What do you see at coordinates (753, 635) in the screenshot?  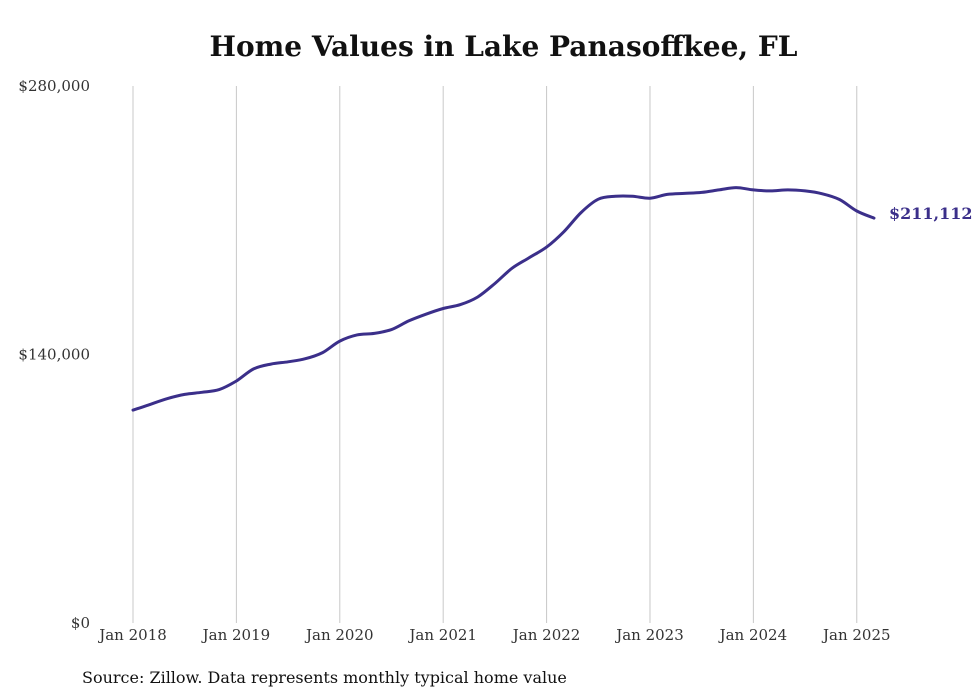 I see `x-tick-label: Jan 2024` at bounding box center [753, 635].